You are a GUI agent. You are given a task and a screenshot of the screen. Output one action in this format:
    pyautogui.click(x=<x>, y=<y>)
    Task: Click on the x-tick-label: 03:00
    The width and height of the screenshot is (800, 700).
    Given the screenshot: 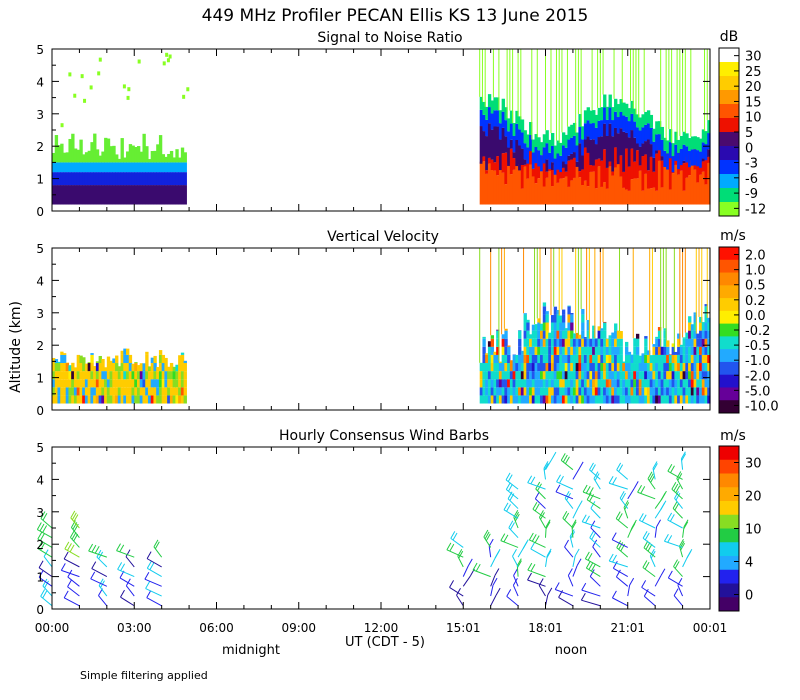 What is the action you would take?
    pyautogui.click(x=134, y=628)
    